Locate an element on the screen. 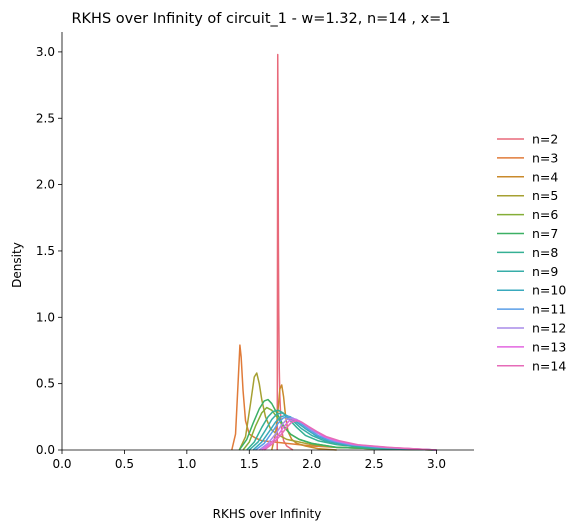 The image size is (586, 531). legend-label-n=11: n=11 is located at coordinates (549, 309).